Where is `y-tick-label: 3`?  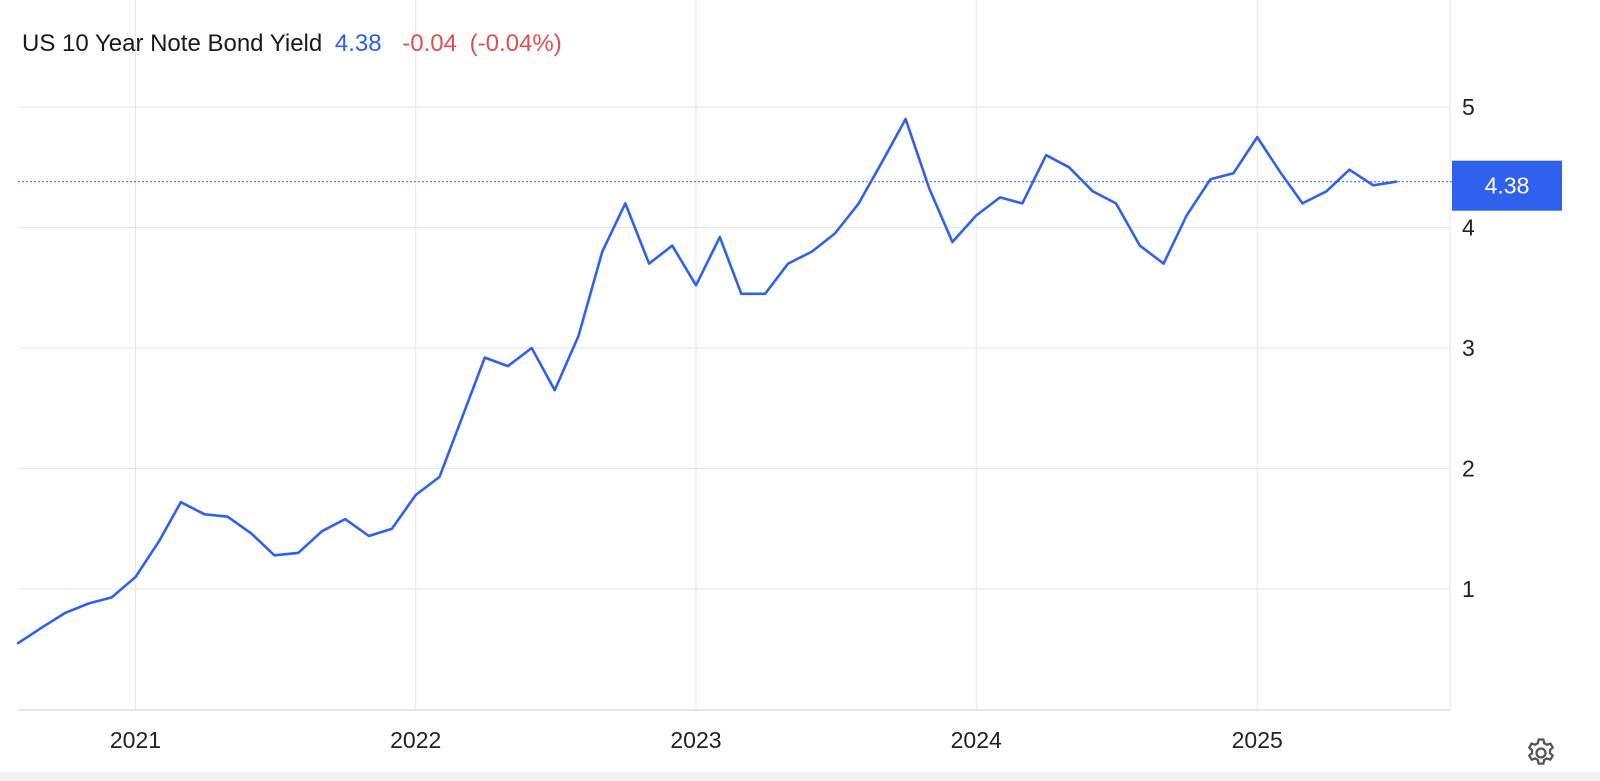 y-tick-label: 3 is located at coordinates (1468, 348).